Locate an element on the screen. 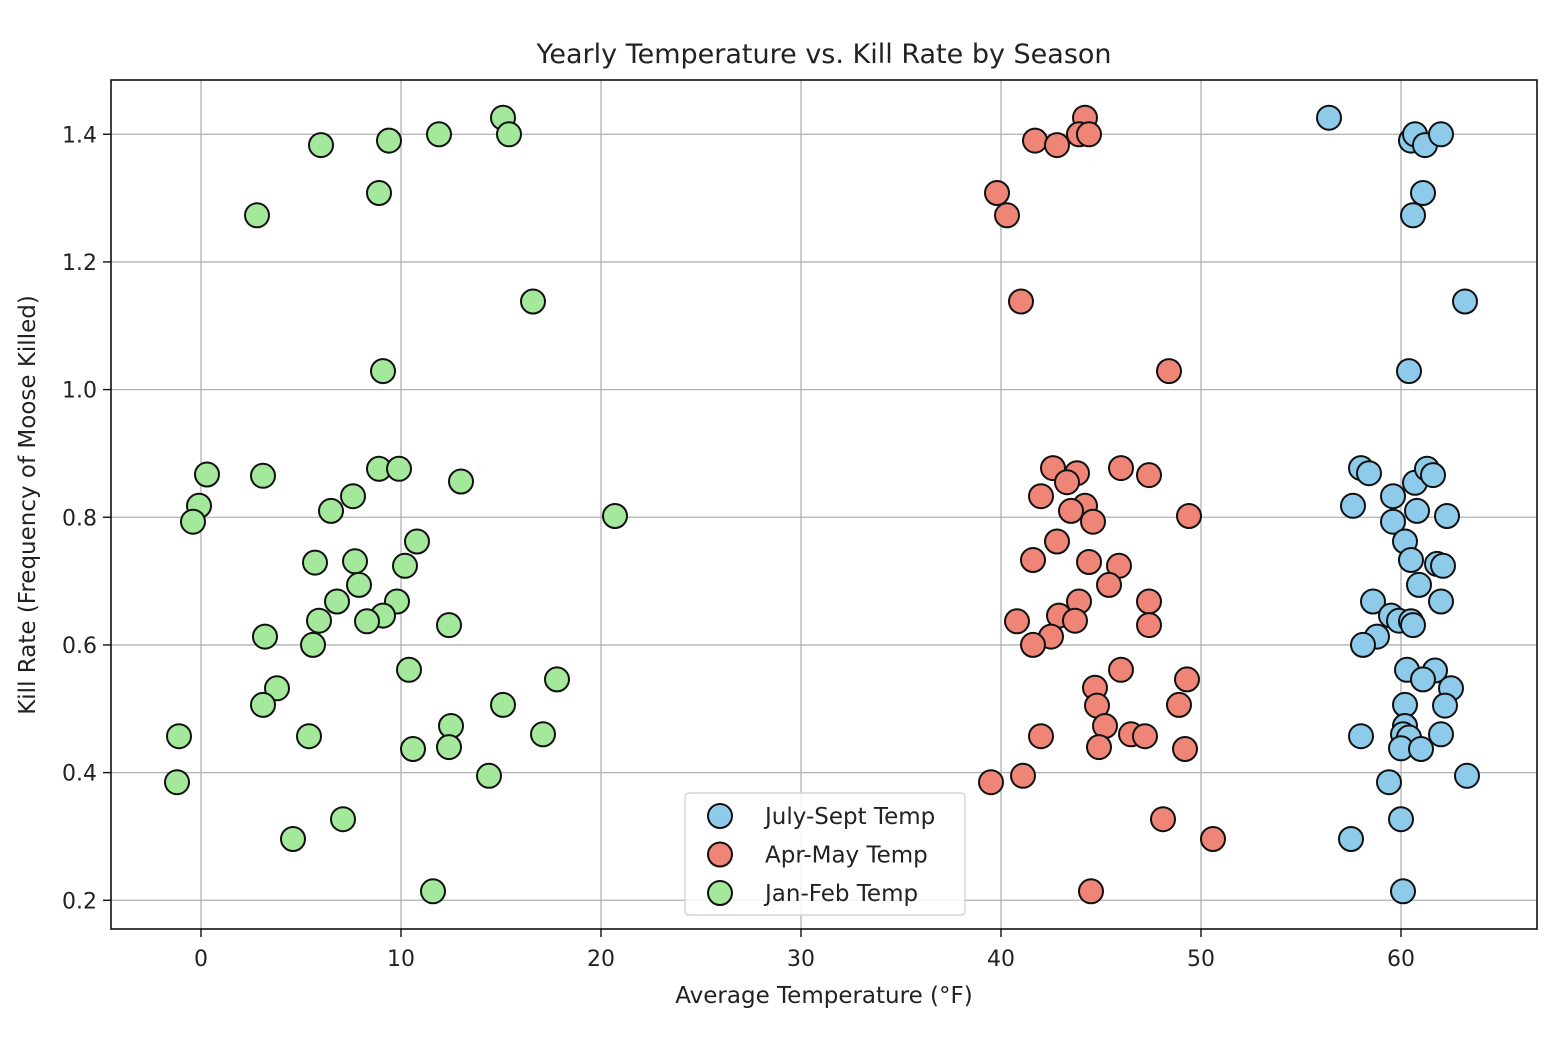 This screenshot has height=1048, width=1568. y-axis-label: Kill Rate (Frequency of Moose Killed) is located at coordinates (28, 505).